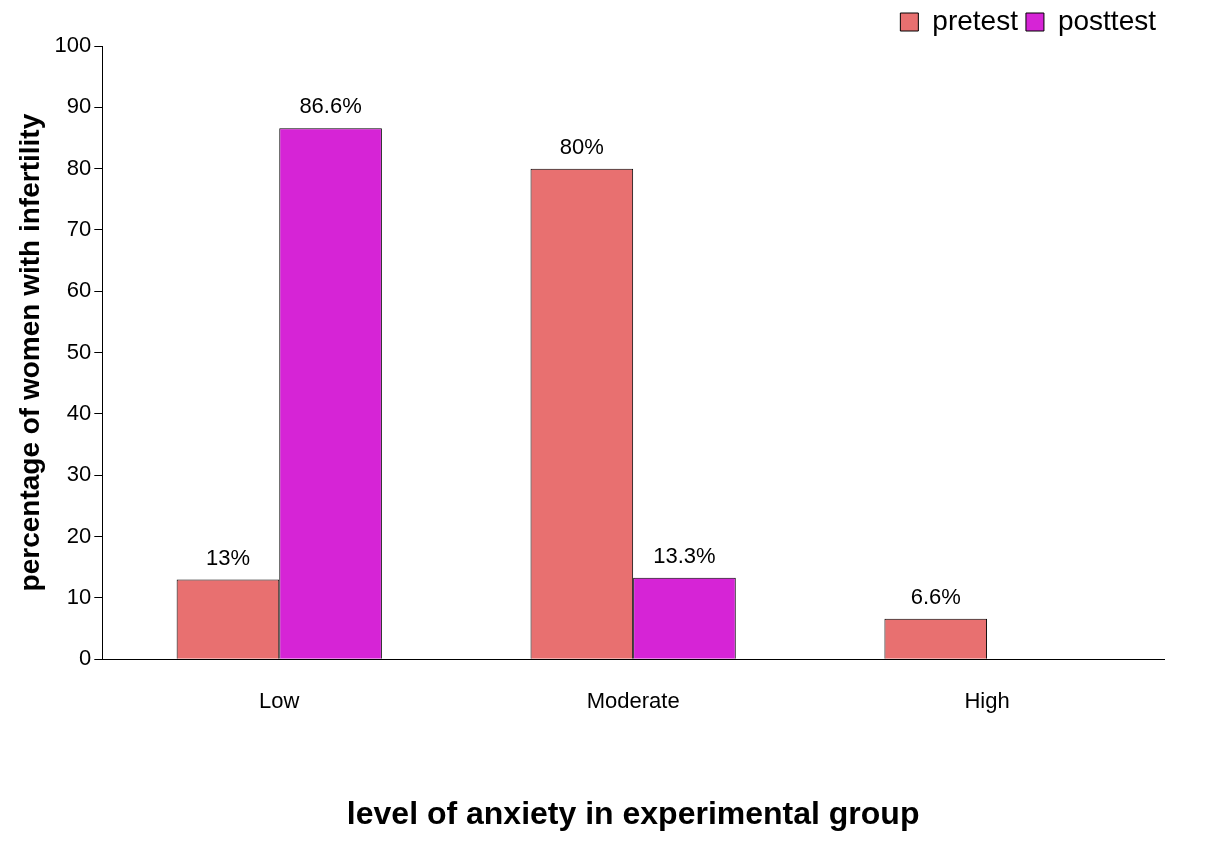 This screenshot has height=858, width=1224. I want to click on y-tick-label: 60, so click(79, 290).